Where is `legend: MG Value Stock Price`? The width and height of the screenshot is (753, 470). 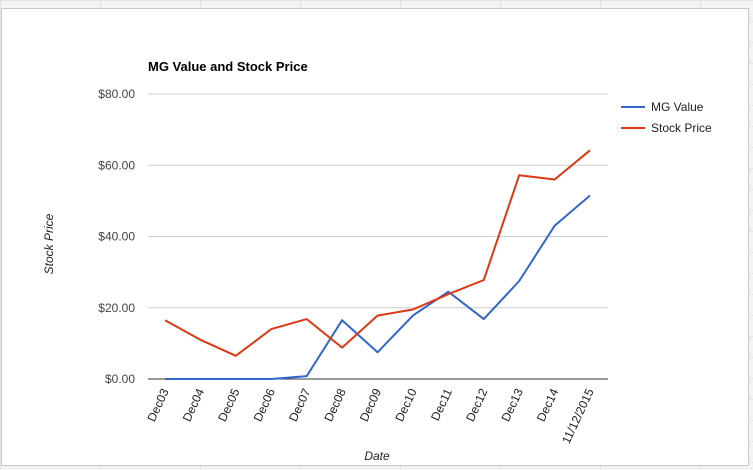
legend: MG Value Stock Price is located at coordinates (666, 117).